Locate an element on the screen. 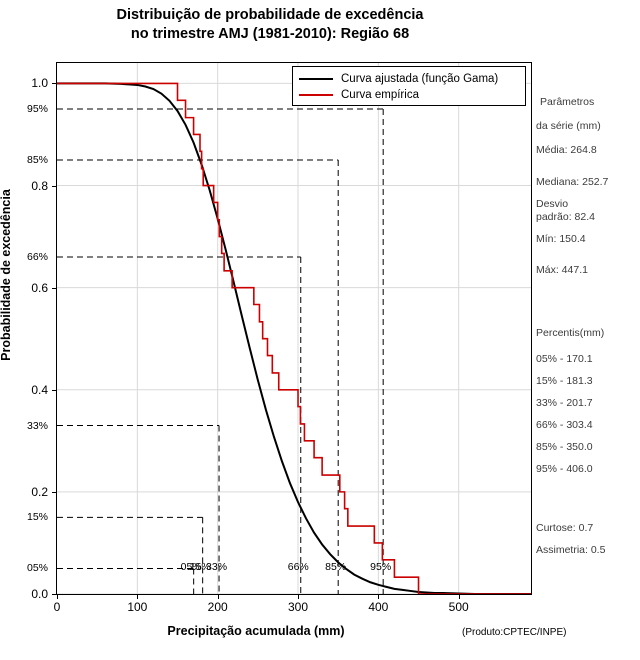 Image resolution: width=640 pixels, height=660 pixels. param-media: Média: 264.8 is located at coordinates (566, 150).